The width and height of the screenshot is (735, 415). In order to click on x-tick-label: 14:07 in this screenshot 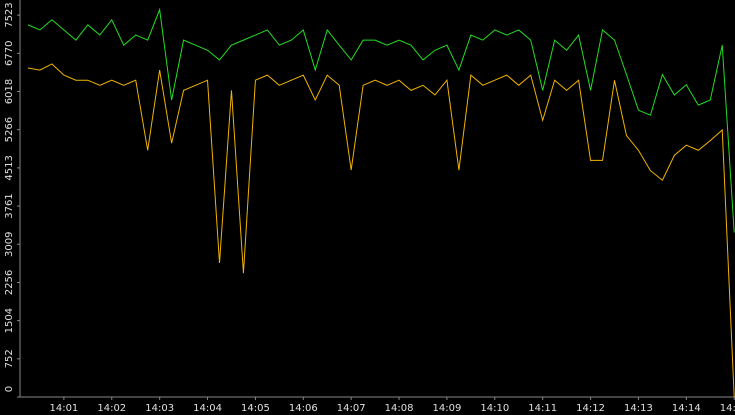, I will do `click(351, 408)`.